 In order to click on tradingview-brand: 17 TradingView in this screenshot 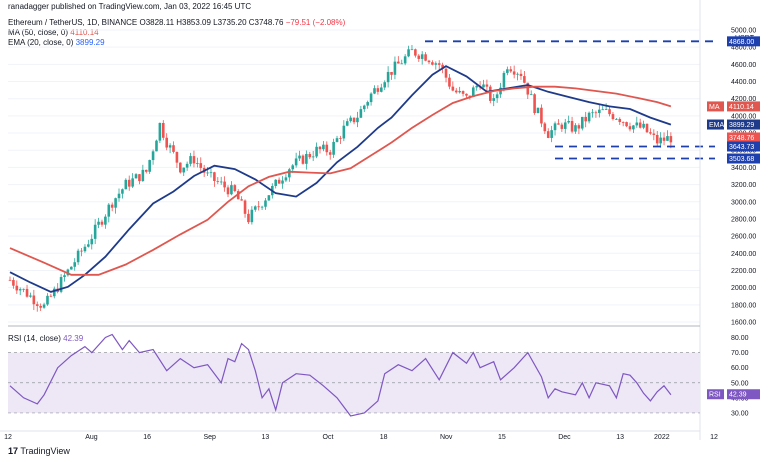, I will do `click(39, 451)`.